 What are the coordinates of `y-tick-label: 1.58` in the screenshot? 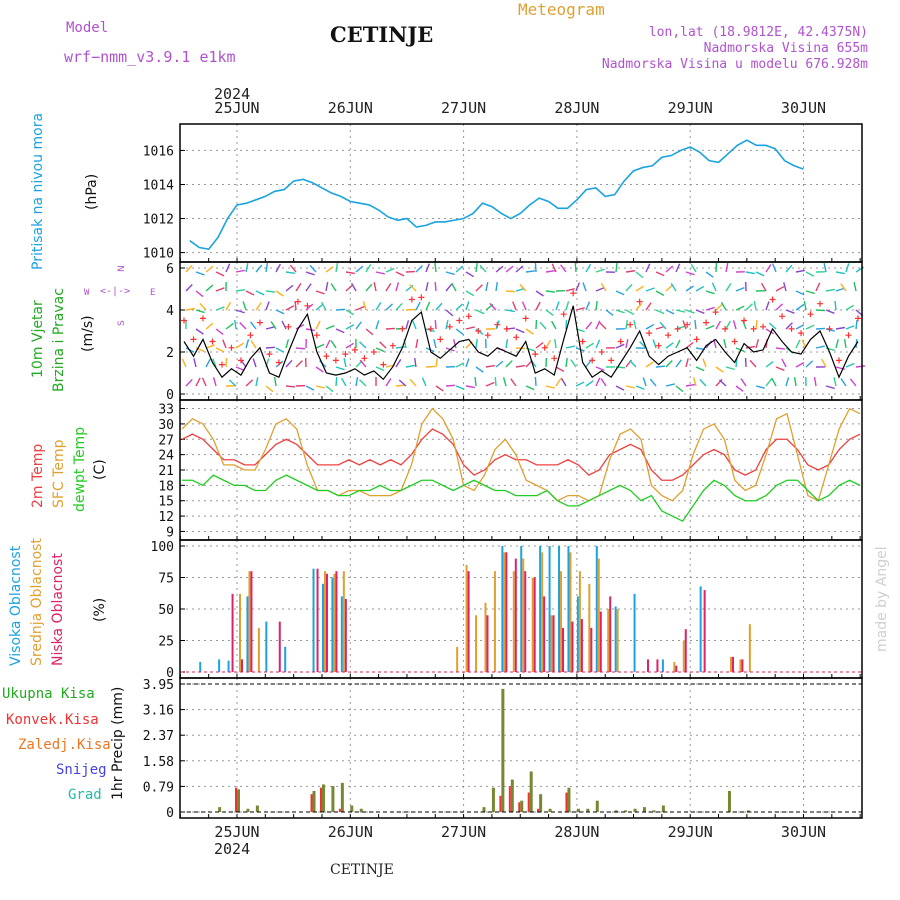 It's located at (158, 762).